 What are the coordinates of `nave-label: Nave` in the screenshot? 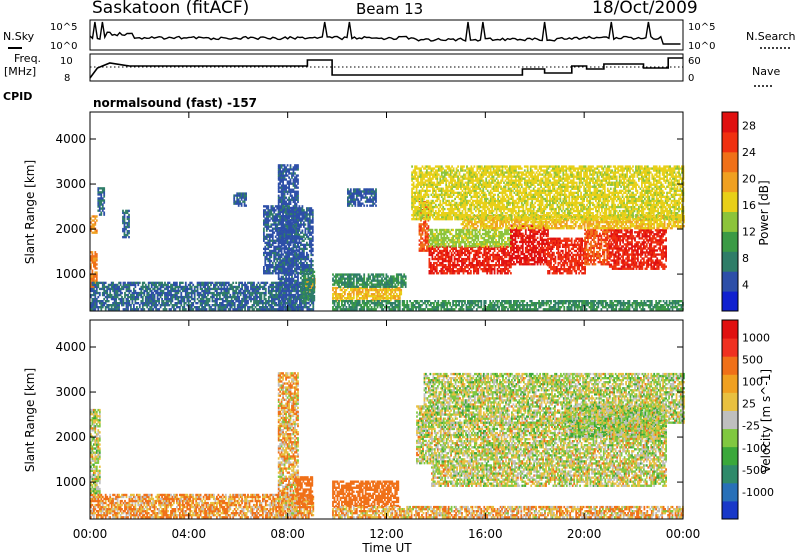 It's located at (766, 71).